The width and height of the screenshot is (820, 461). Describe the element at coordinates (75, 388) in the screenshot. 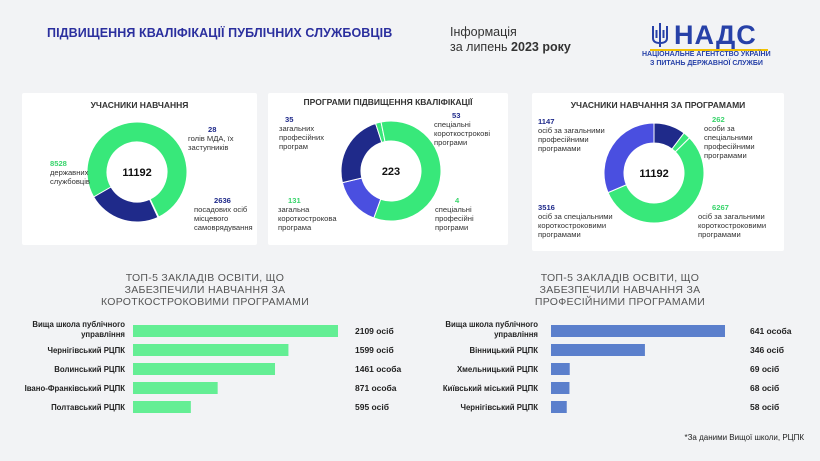

I see `bar-category-label: Івано-Франківський РЦПК` at that location.